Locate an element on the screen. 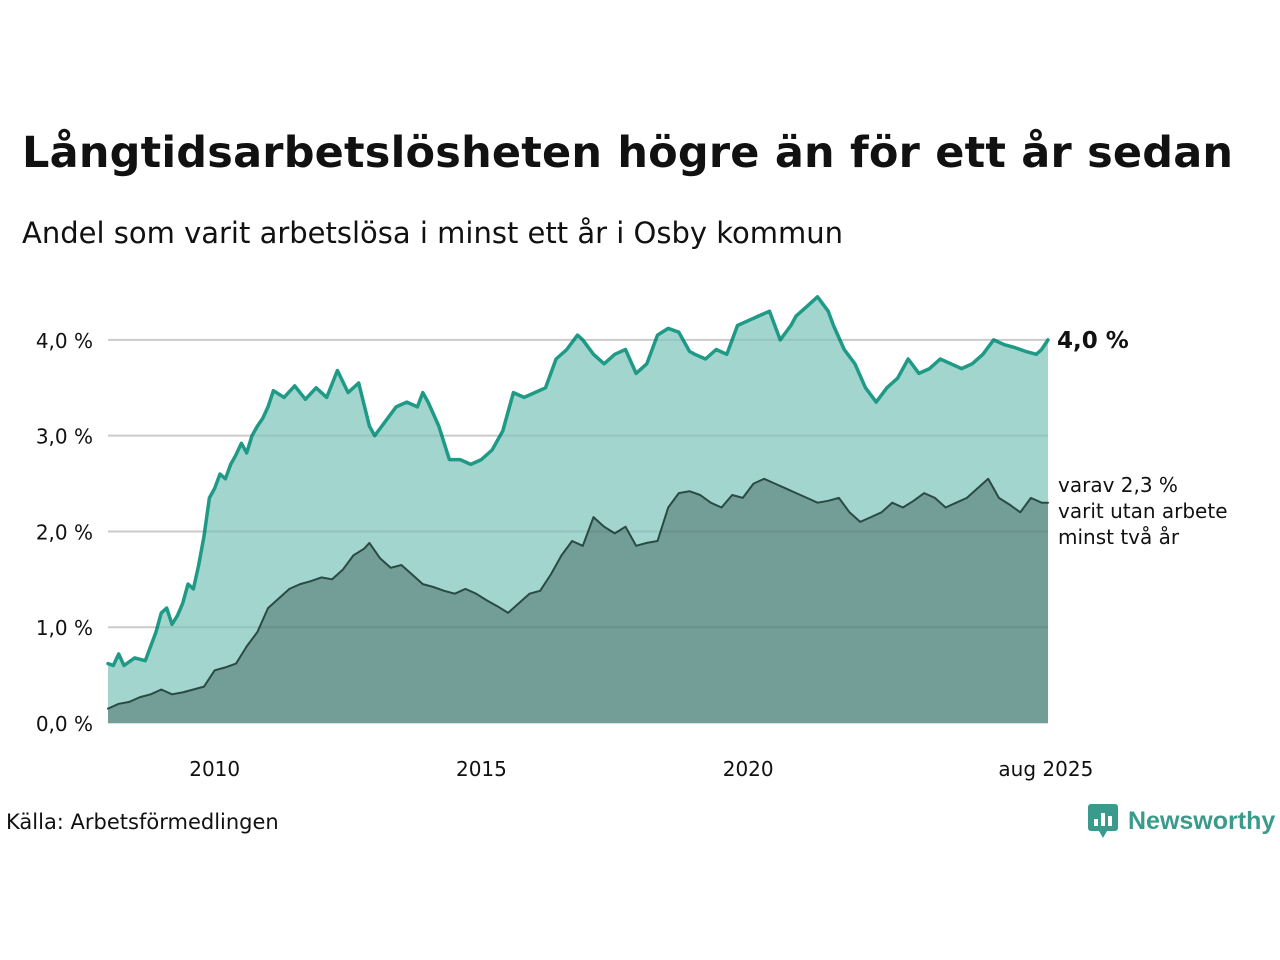  x-tick-label: 2020 is located at coordinates (748, 769).